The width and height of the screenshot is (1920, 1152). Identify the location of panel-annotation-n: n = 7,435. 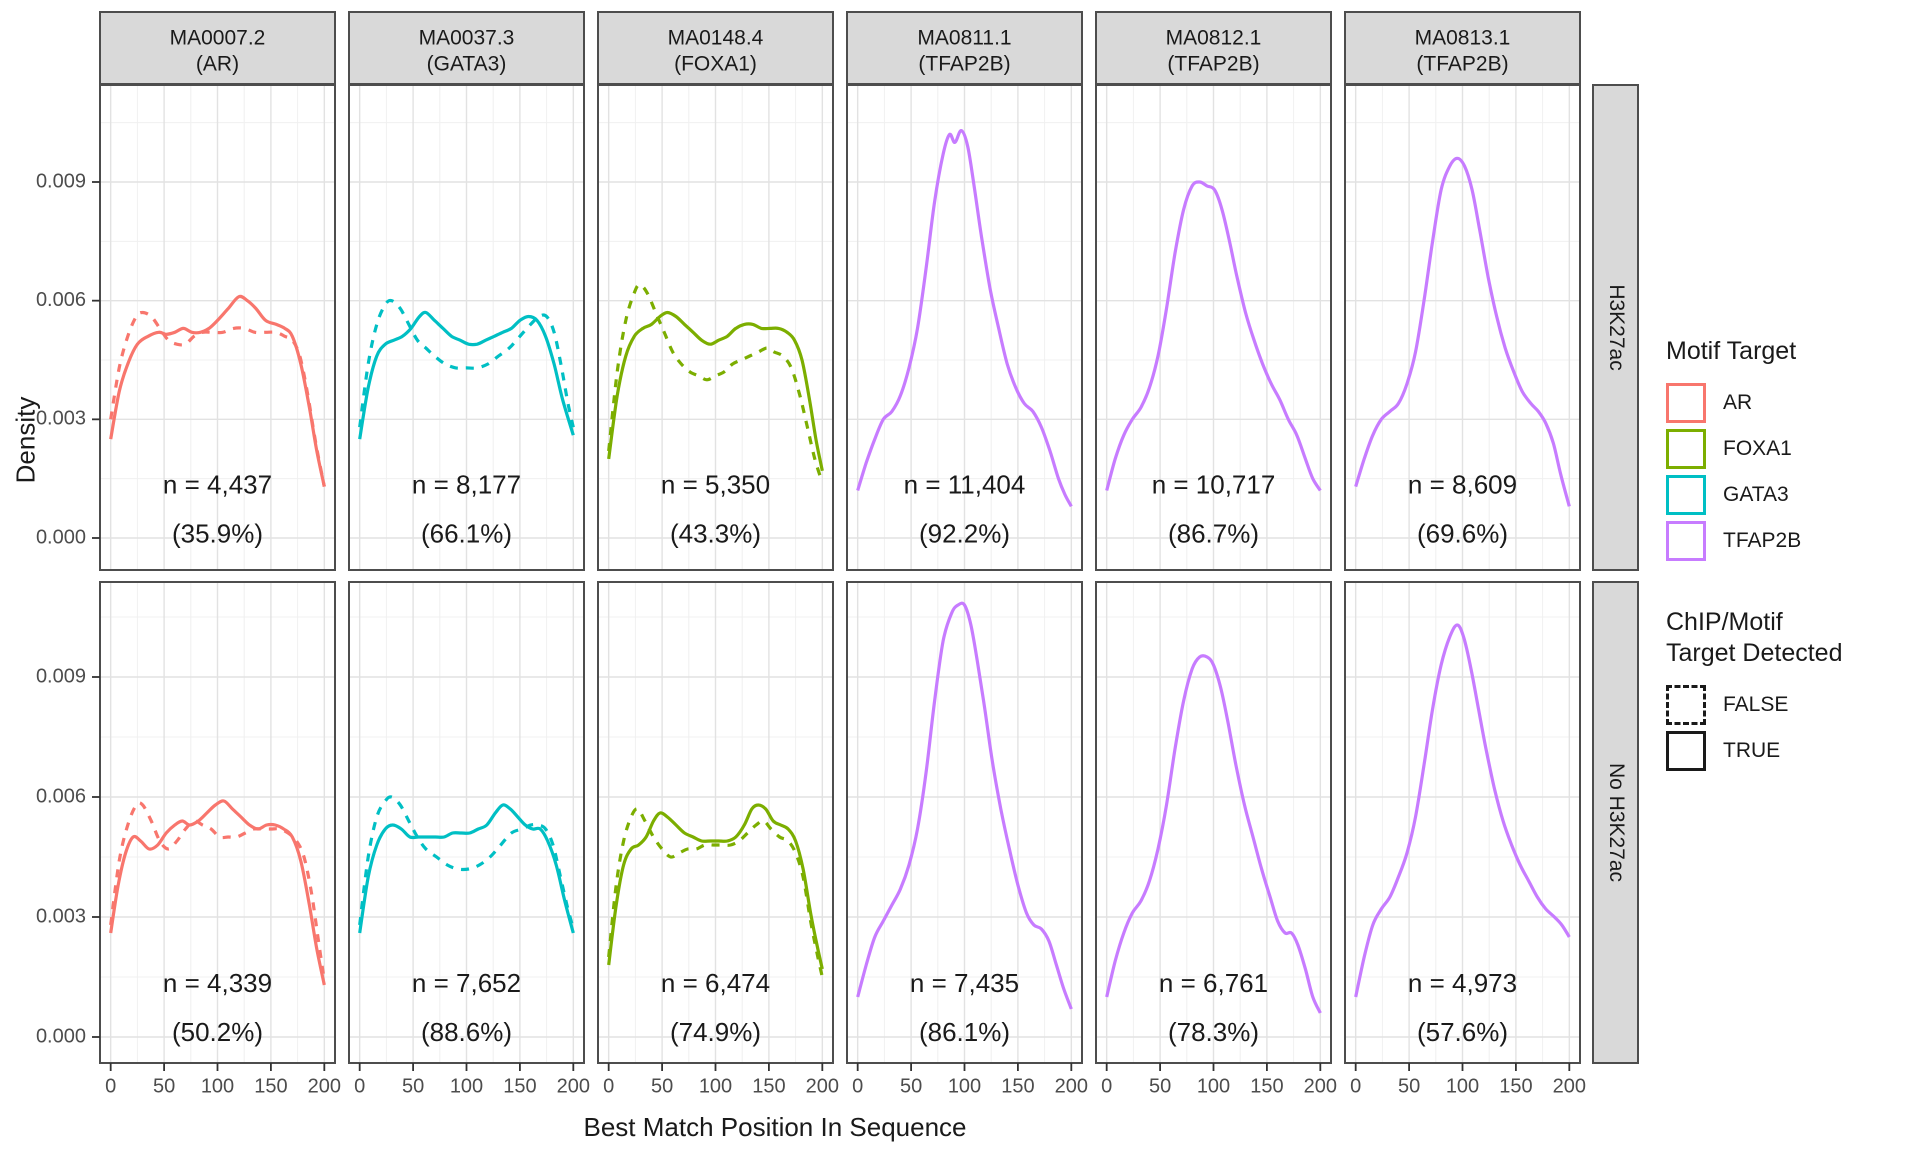
(964, 983).